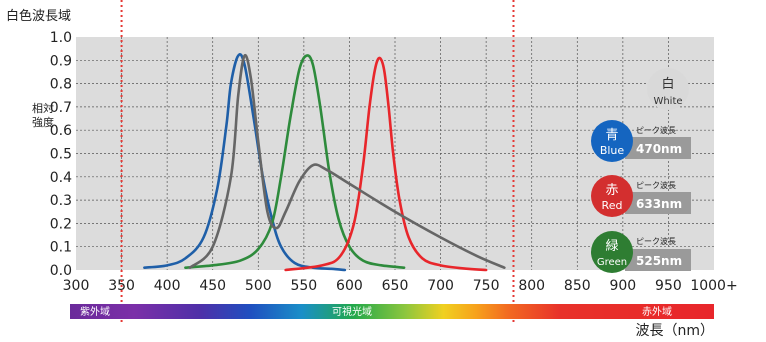 The width and height of the screenshot is (766, 342). Describe the element at coordinates (61, 108) in the screenshot. I see `y-tick-label: 0.7` at that location.